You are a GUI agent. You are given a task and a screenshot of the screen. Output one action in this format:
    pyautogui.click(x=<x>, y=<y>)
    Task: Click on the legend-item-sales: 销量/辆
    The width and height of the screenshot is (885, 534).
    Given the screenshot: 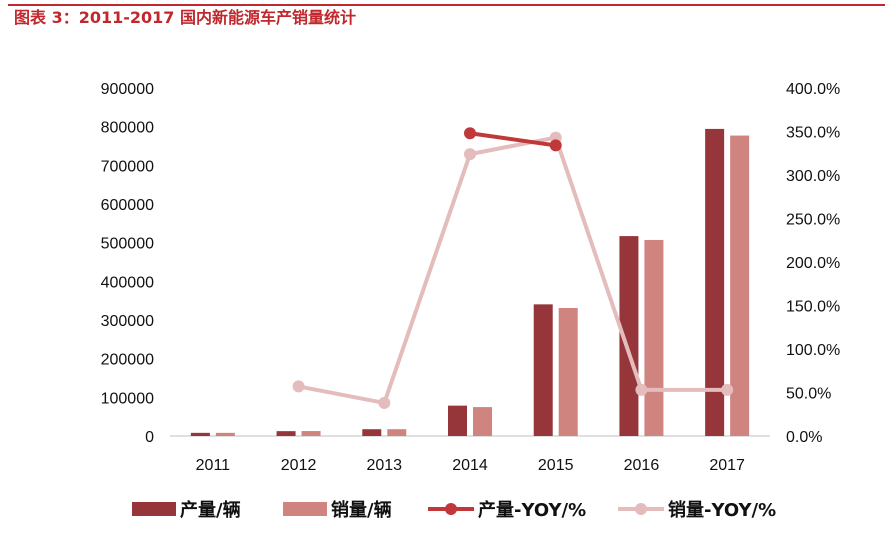 What is the action you would take?
    pyautogui.click(x=337, y=510)
    